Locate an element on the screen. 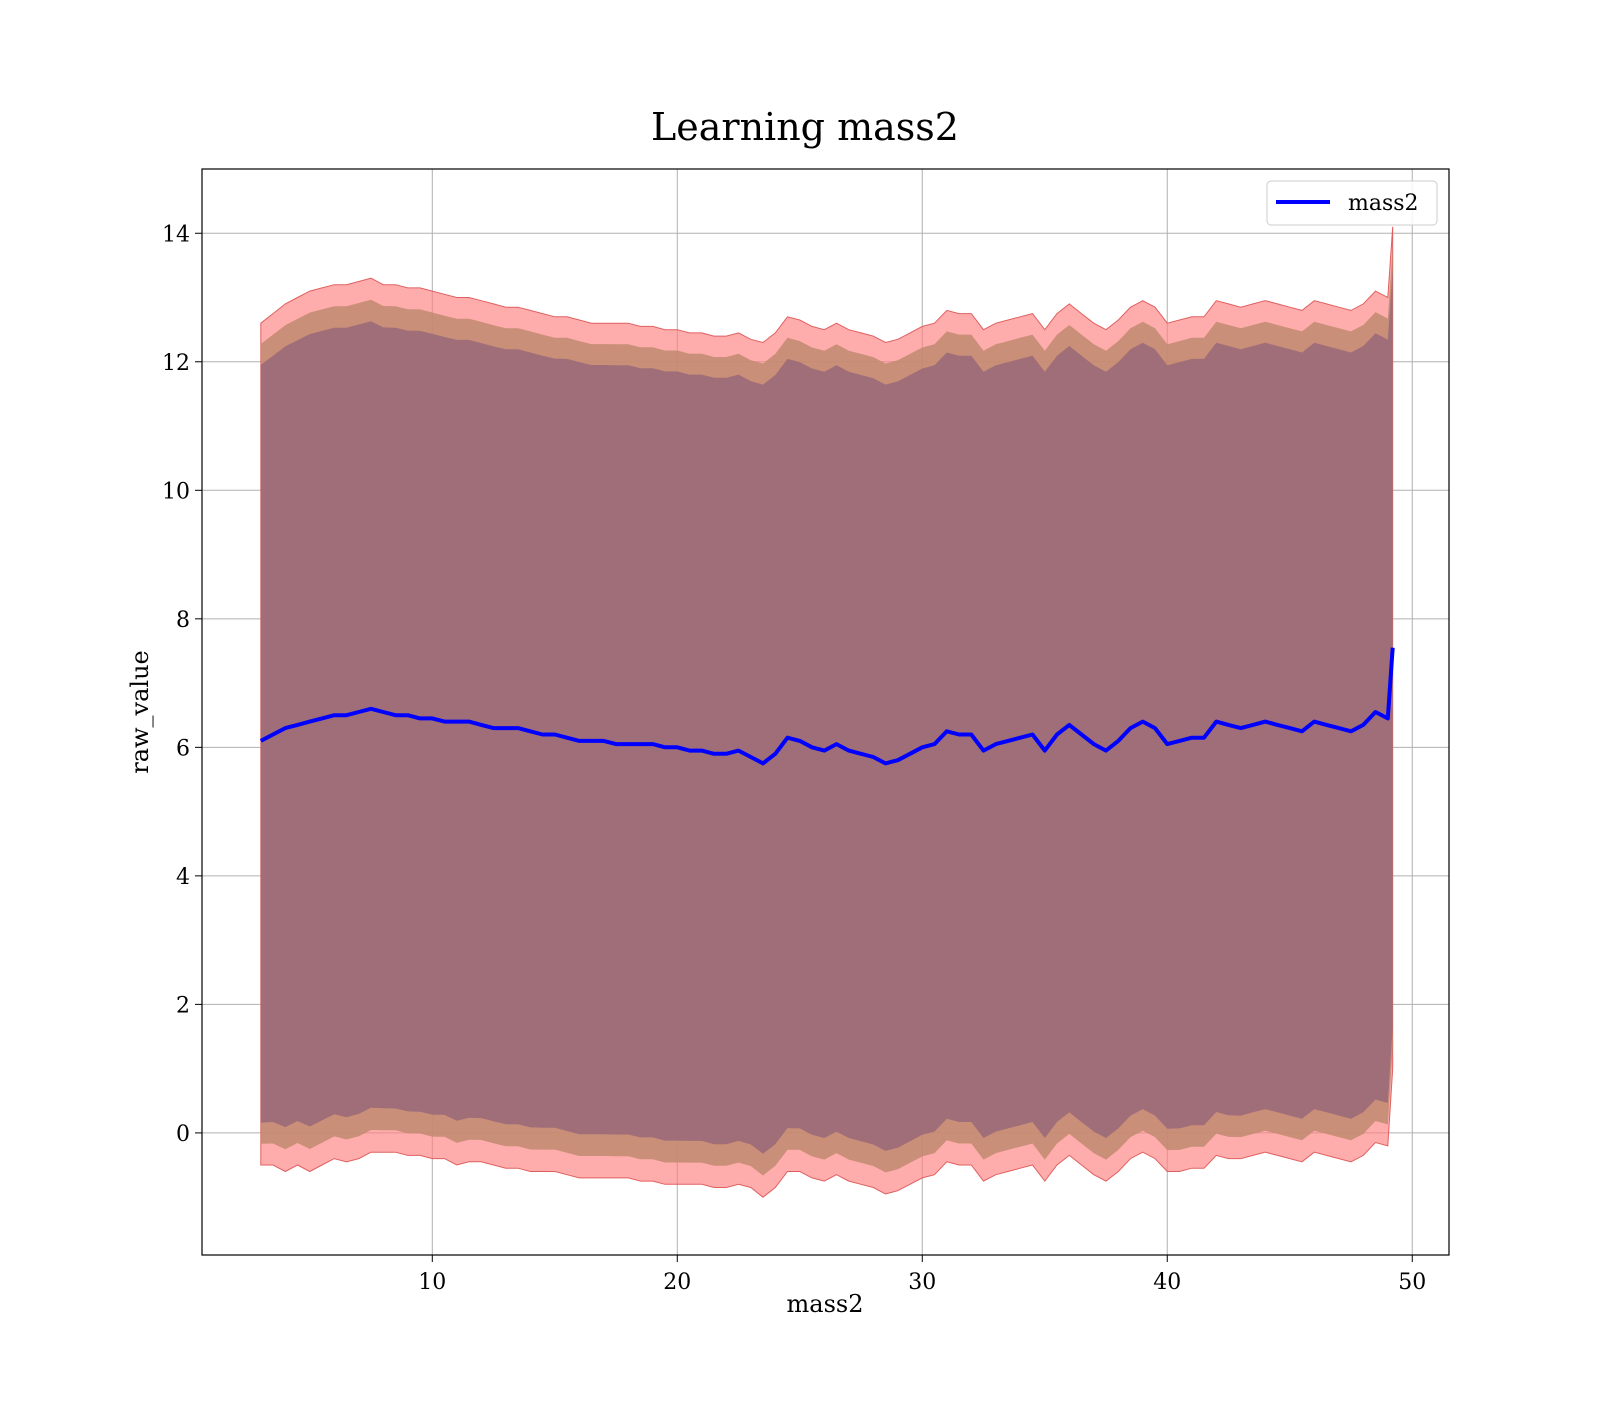  x-axis-ticks: 10 20 30 40 50 is located at coordinates (922, 1275).